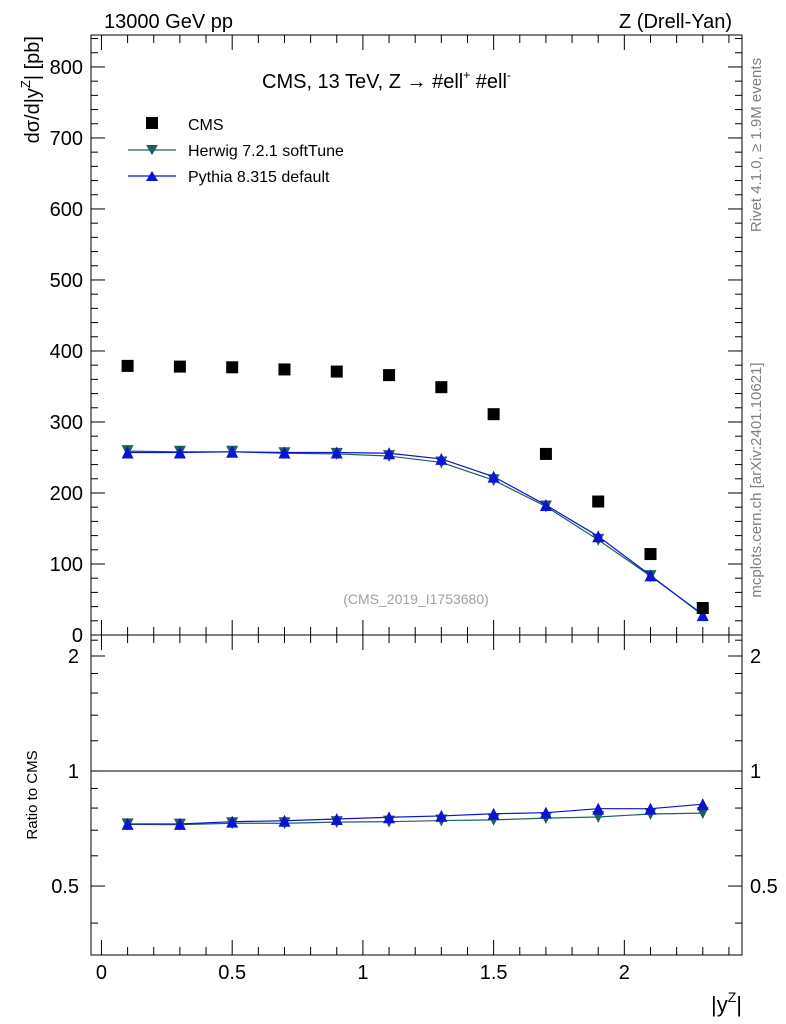  What do you see at coordinates (206, 125) in the screenshot?
I see `legend-cms-label: CMS` at bounding box center [206, 125].